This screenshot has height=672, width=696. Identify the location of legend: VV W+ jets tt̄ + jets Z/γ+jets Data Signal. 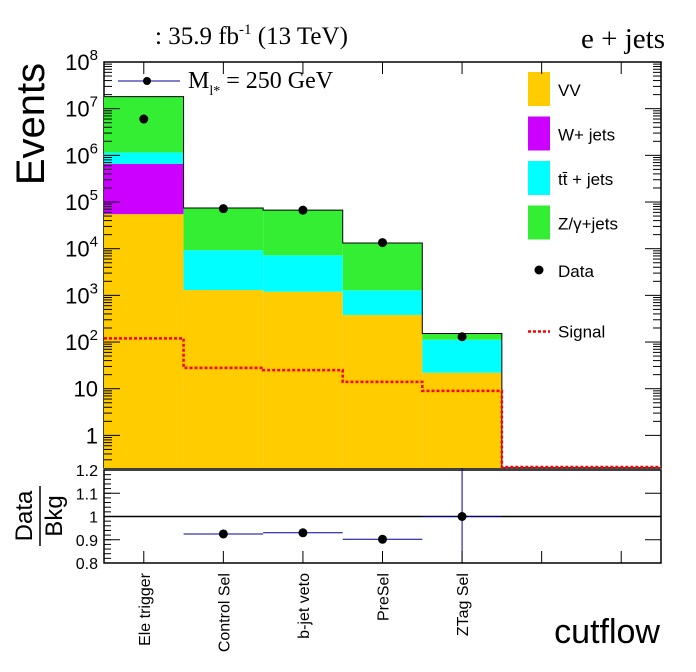
(573, 207).